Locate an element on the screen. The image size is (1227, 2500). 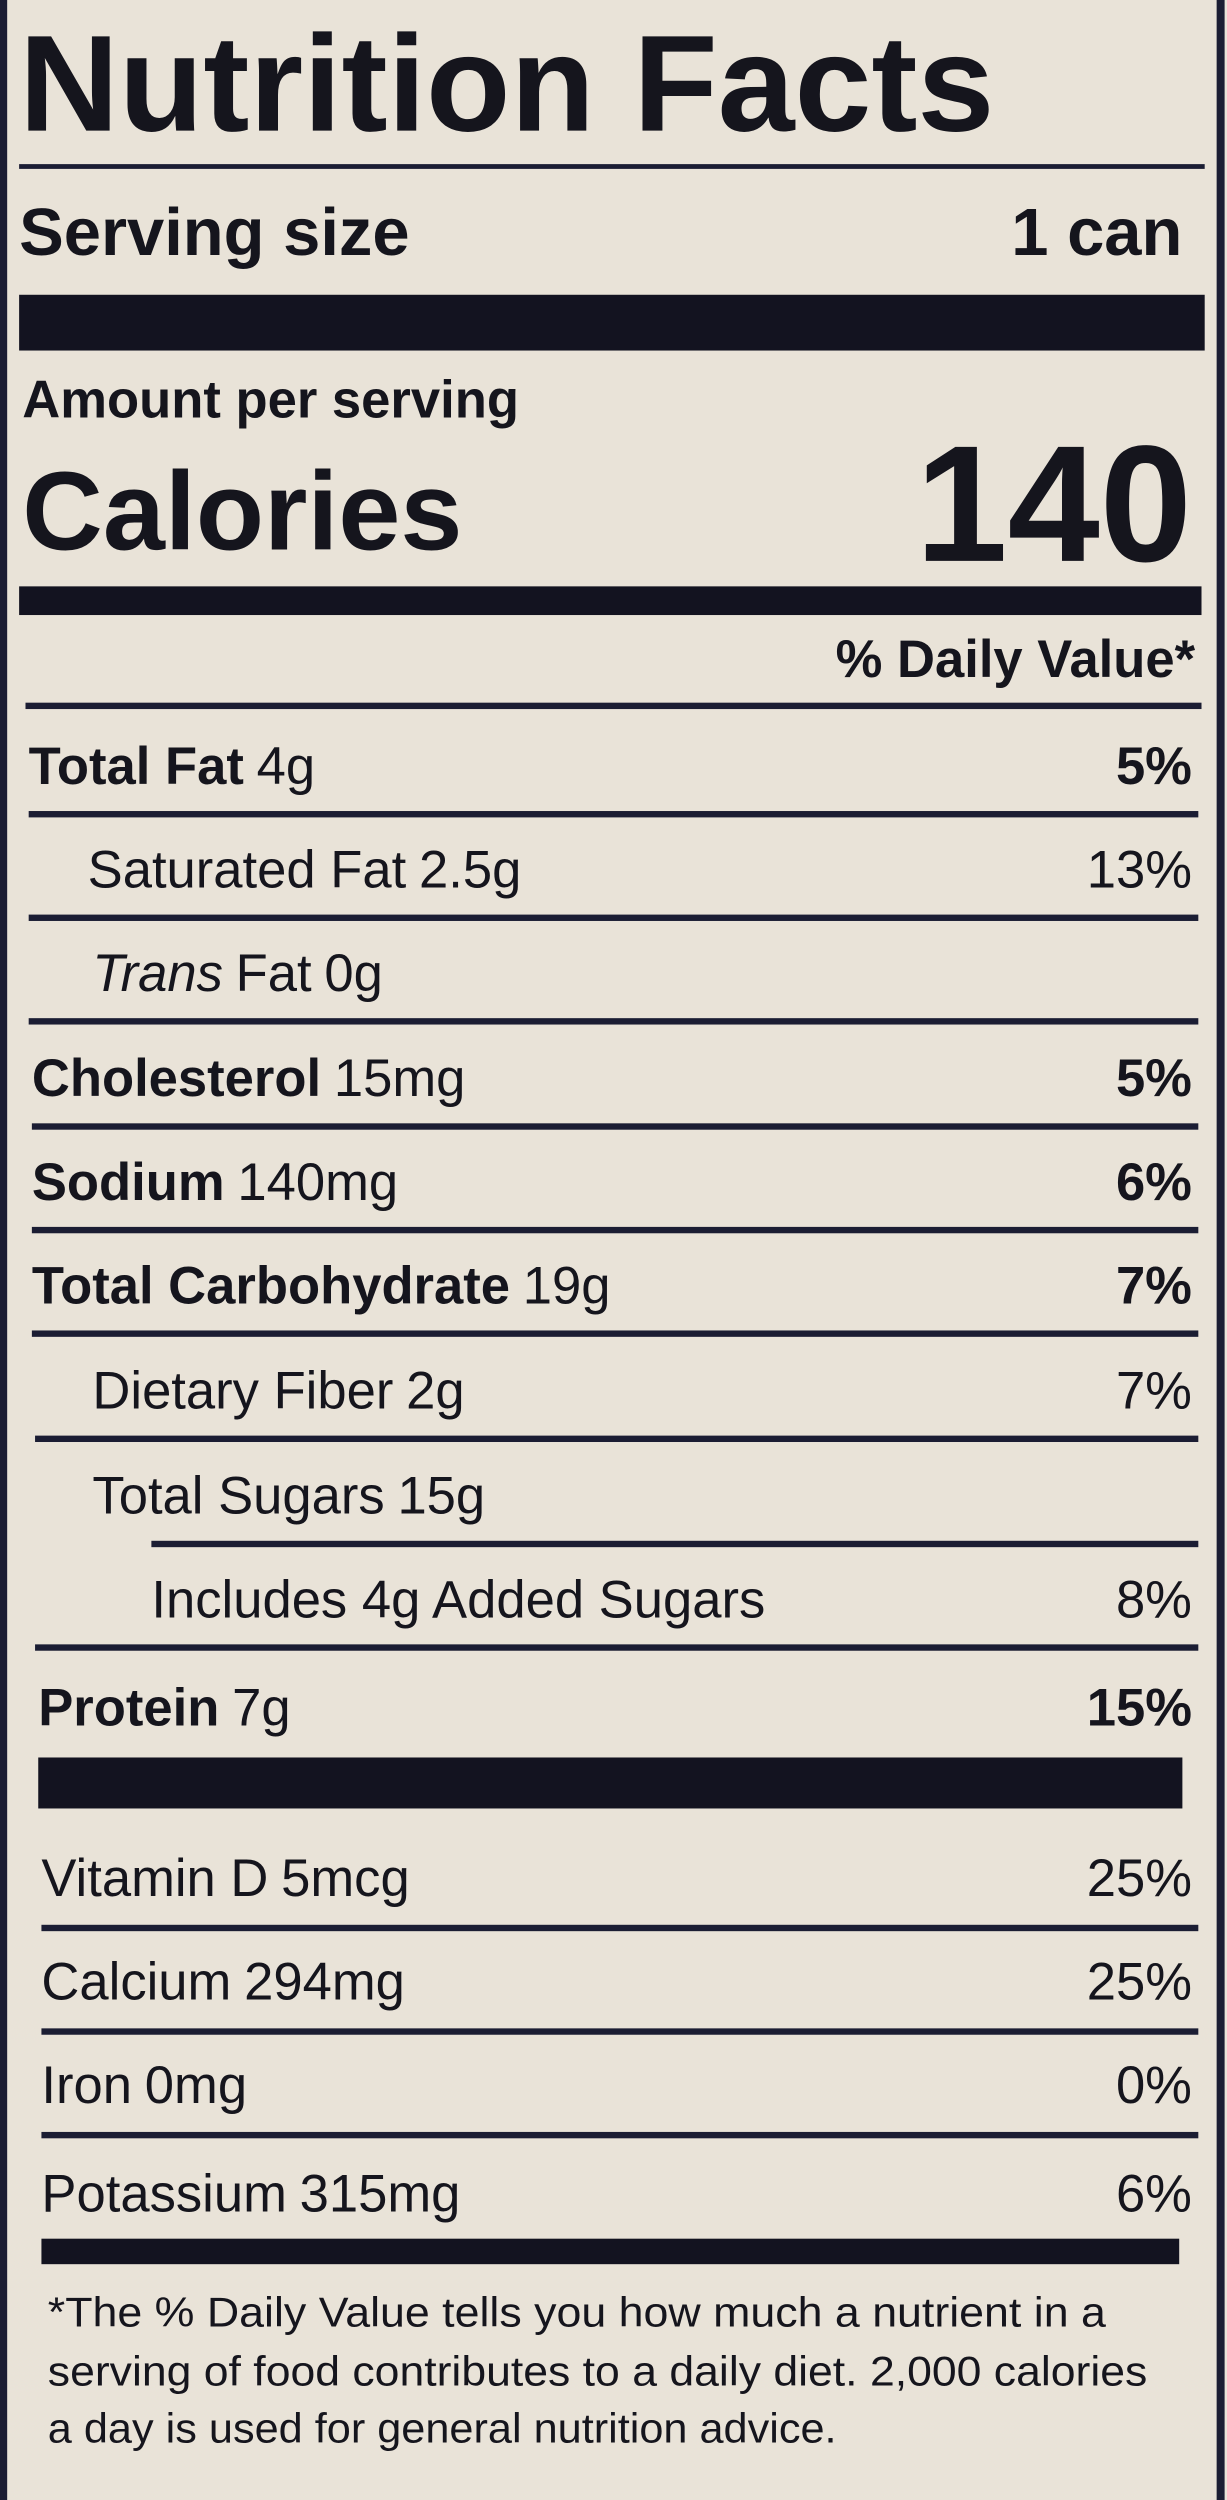
nutrient-row: Potassium 315mg is located at coordinates (250, 2194).